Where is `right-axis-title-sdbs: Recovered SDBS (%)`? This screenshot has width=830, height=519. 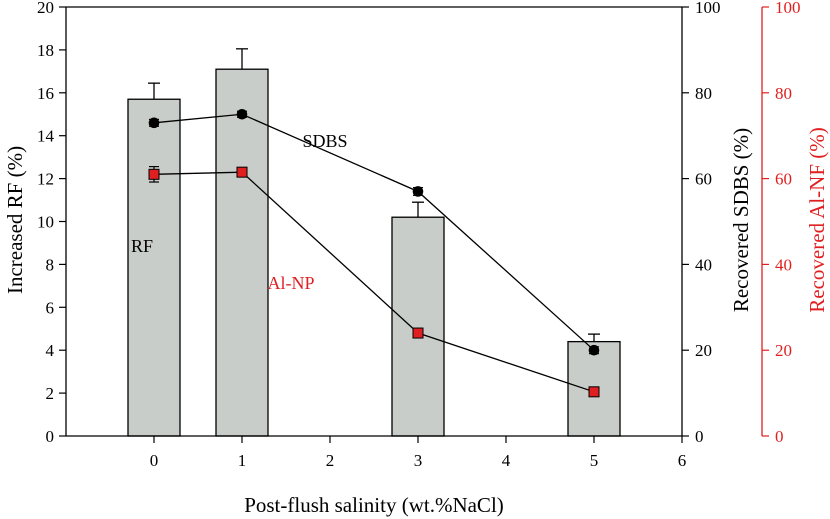 right-axis-title-sdbs: Recovered SDBS (%) is located at coordinates (741, 220).